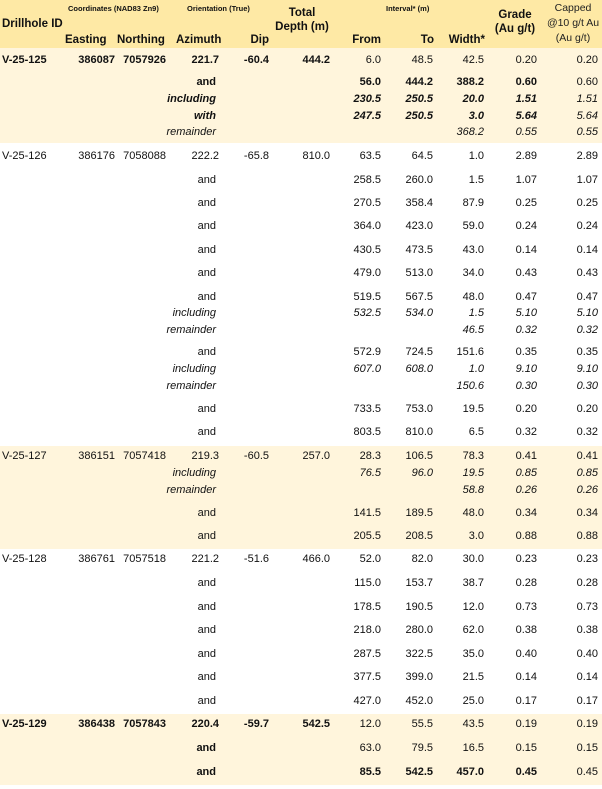 This screenshot has height=789, width=602. What do you see at coordinates (419, 583) in the screenshot?
I see `cell-to: 153.7` at bounding box center [419, 583].